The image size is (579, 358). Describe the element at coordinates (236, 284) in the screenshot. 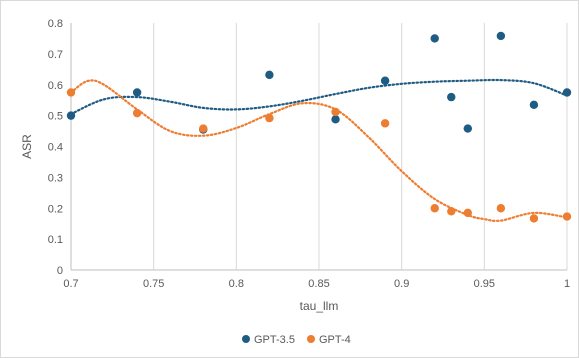

I see `x-tick-label: 0.8` at that location.